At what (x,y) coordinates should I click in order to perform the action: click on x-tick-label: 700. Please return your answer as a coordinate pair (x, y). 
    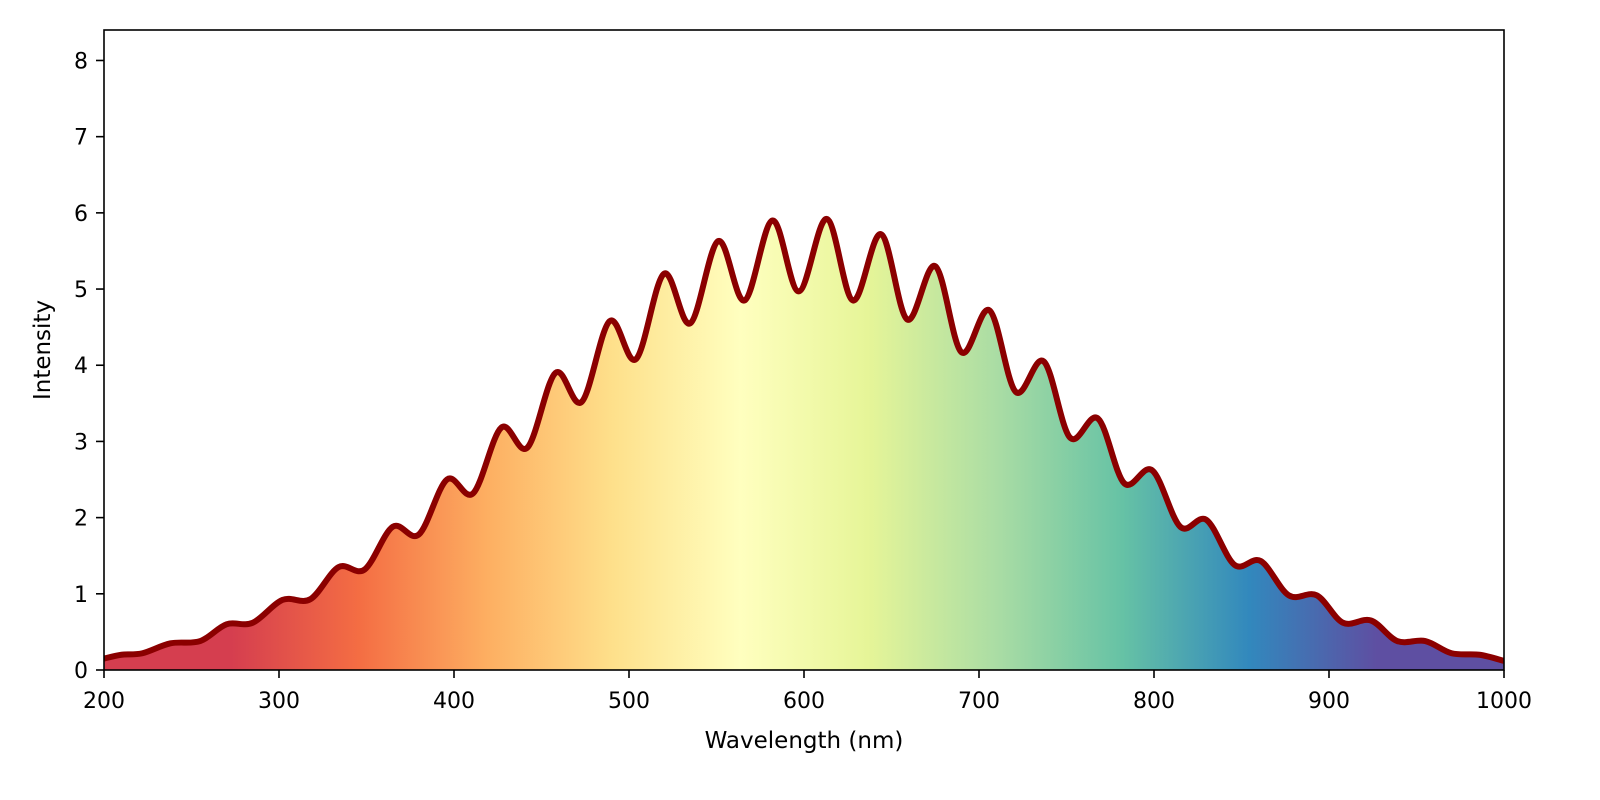
    Looking at the image, I should click on (979, 701).